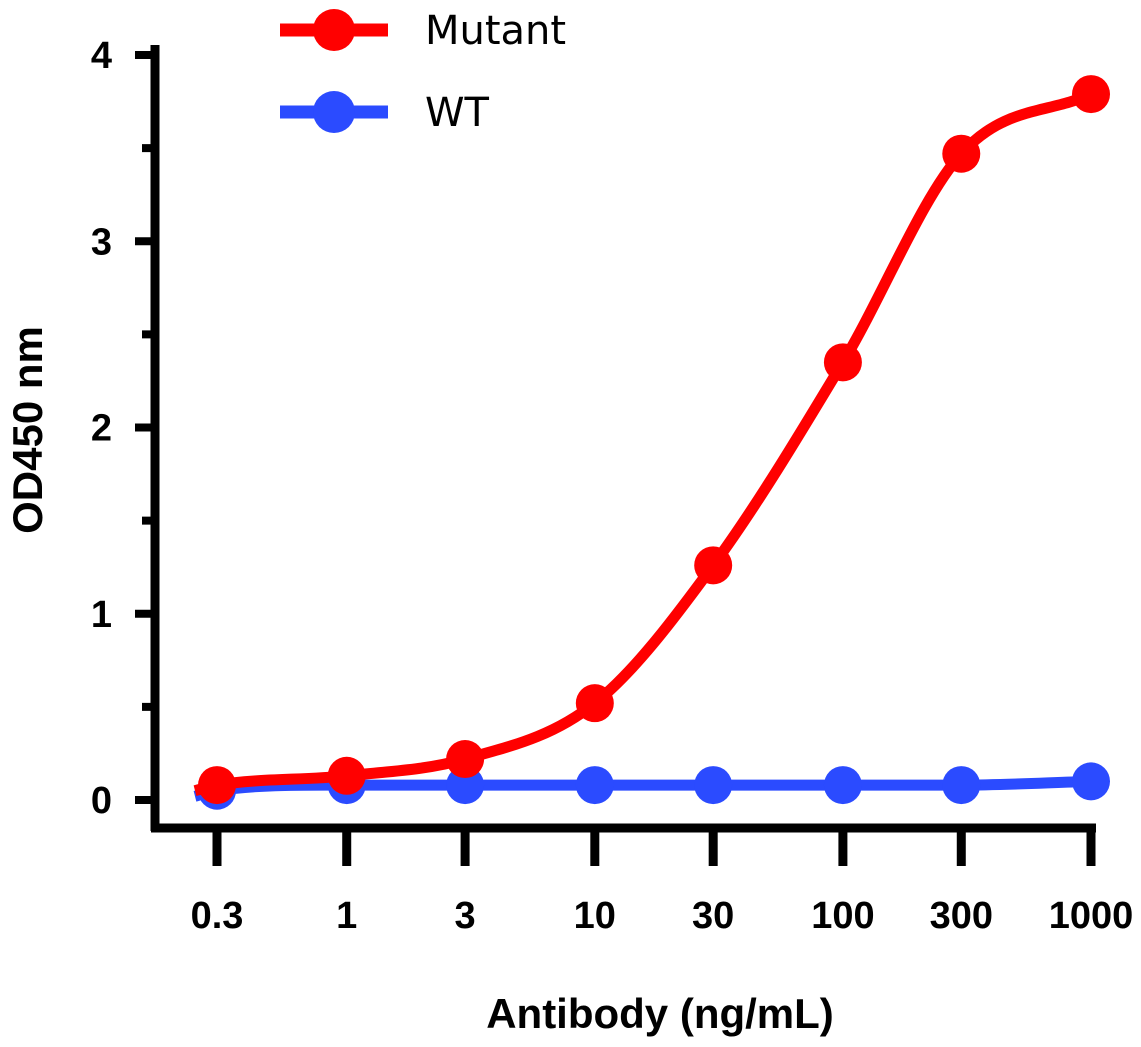 This screenshot has width=1141, height=1047. What do you see at coordinates (423, 72) in the screenshot?
I see `legend: Mutant WT` at bounding box center [423, 72].